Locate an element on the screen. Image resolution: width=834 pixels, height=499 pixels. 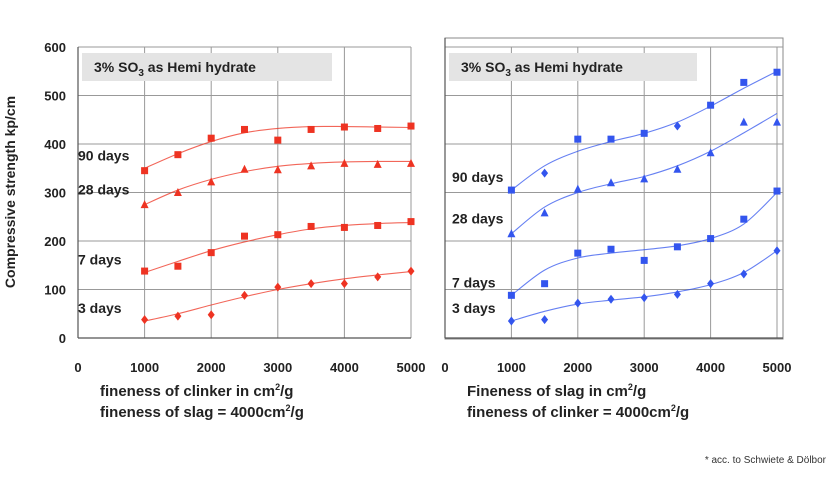
y-tick-label: 300 is located at coordinates (55, 193).